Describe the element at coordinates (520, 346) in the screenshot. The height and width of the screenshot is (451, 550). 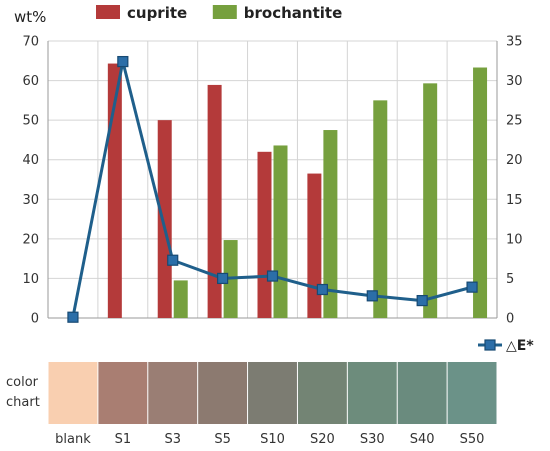
I see `legend-label-delta-e: △E*` at that location.